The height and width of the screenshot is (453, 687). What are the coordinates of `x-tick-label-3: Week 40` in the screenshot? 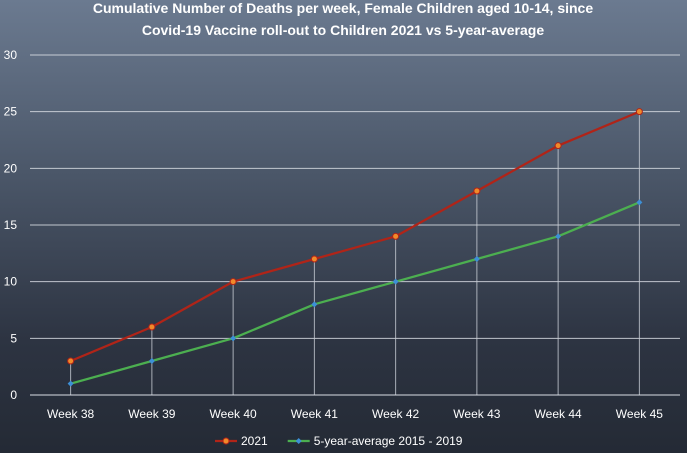 It's located at (233, 414).